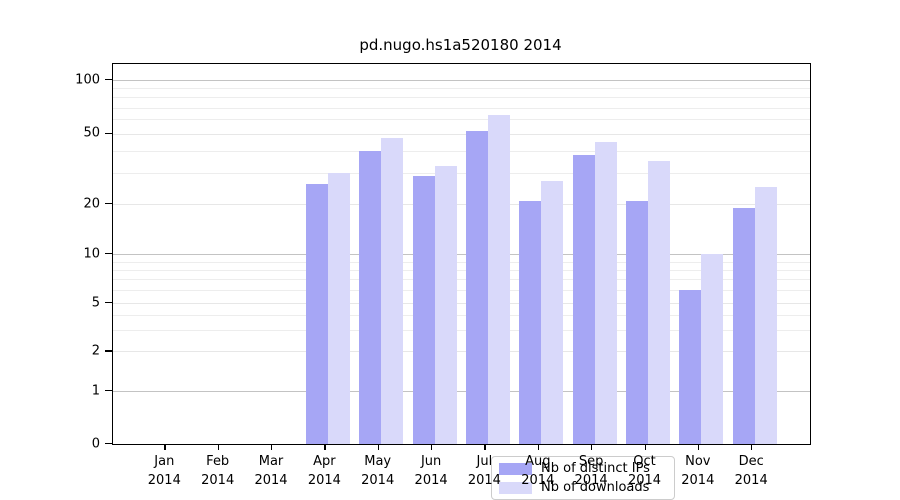  I want to click on bar-nb-of-distinct-ips-sep-2014, so click(583, 299).